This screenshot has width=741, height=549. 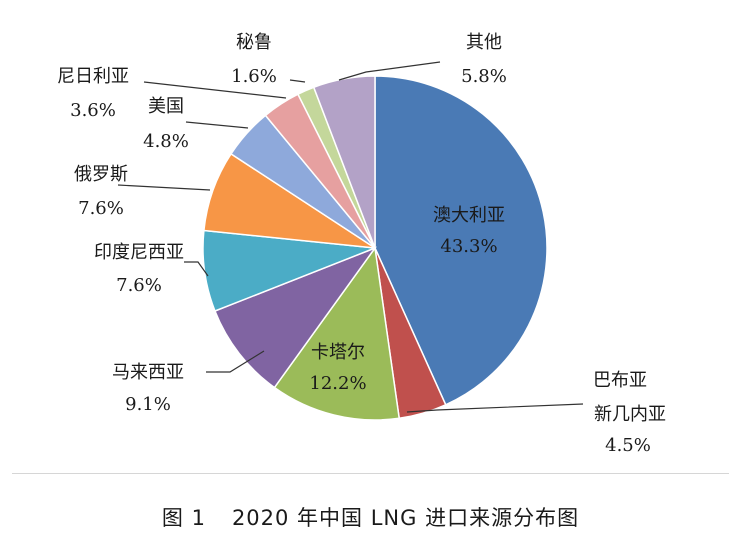 What do you see at coordinates (93, 110) in the screenshot?
I see `slice-value-label: 3.6%` at bounding box center [93, 110].